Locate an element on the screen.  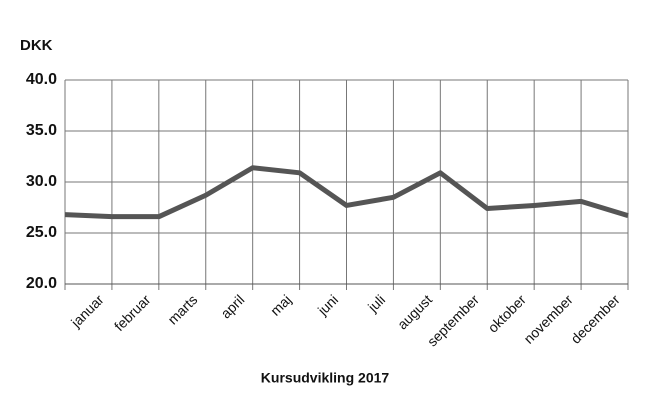
series-line is located at coordinates (346, 192).